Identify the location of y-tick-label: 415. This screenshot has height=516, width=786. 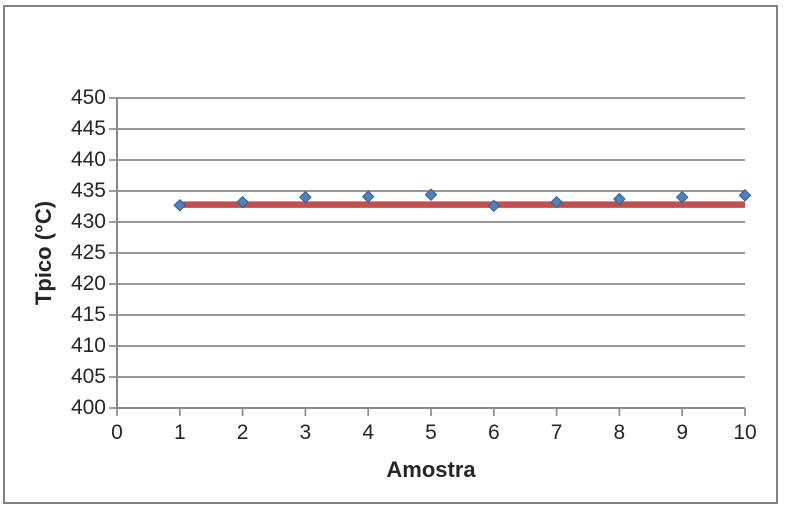
(88, 314).